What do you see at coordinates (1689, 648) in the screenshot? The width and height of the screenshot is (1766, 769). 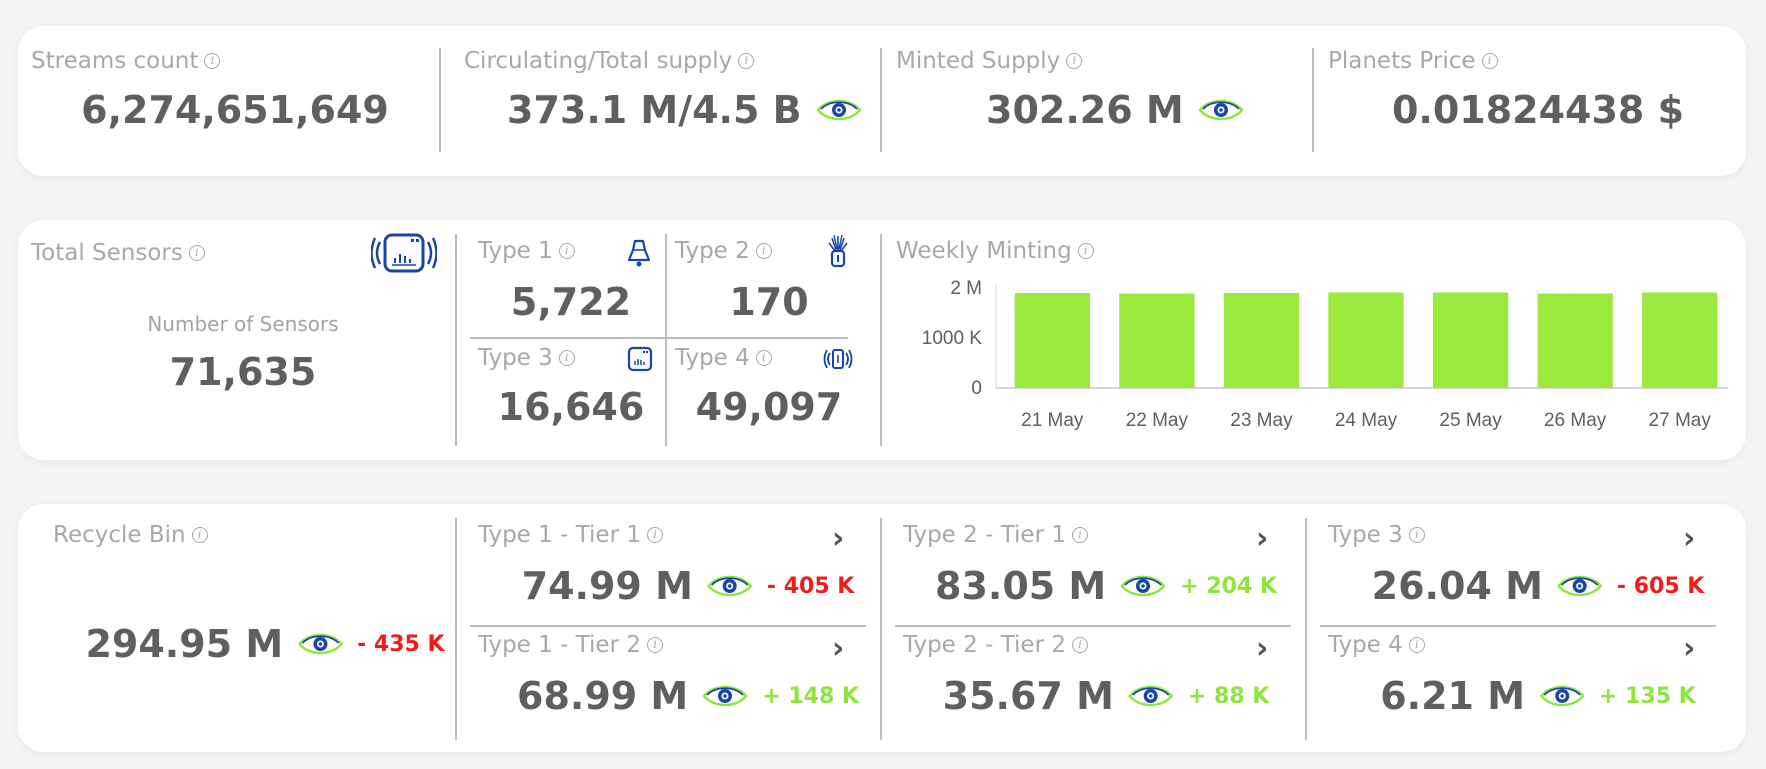 I see `type-4-bin-chevron-icon: ›` at bounding box center [1689, 648].